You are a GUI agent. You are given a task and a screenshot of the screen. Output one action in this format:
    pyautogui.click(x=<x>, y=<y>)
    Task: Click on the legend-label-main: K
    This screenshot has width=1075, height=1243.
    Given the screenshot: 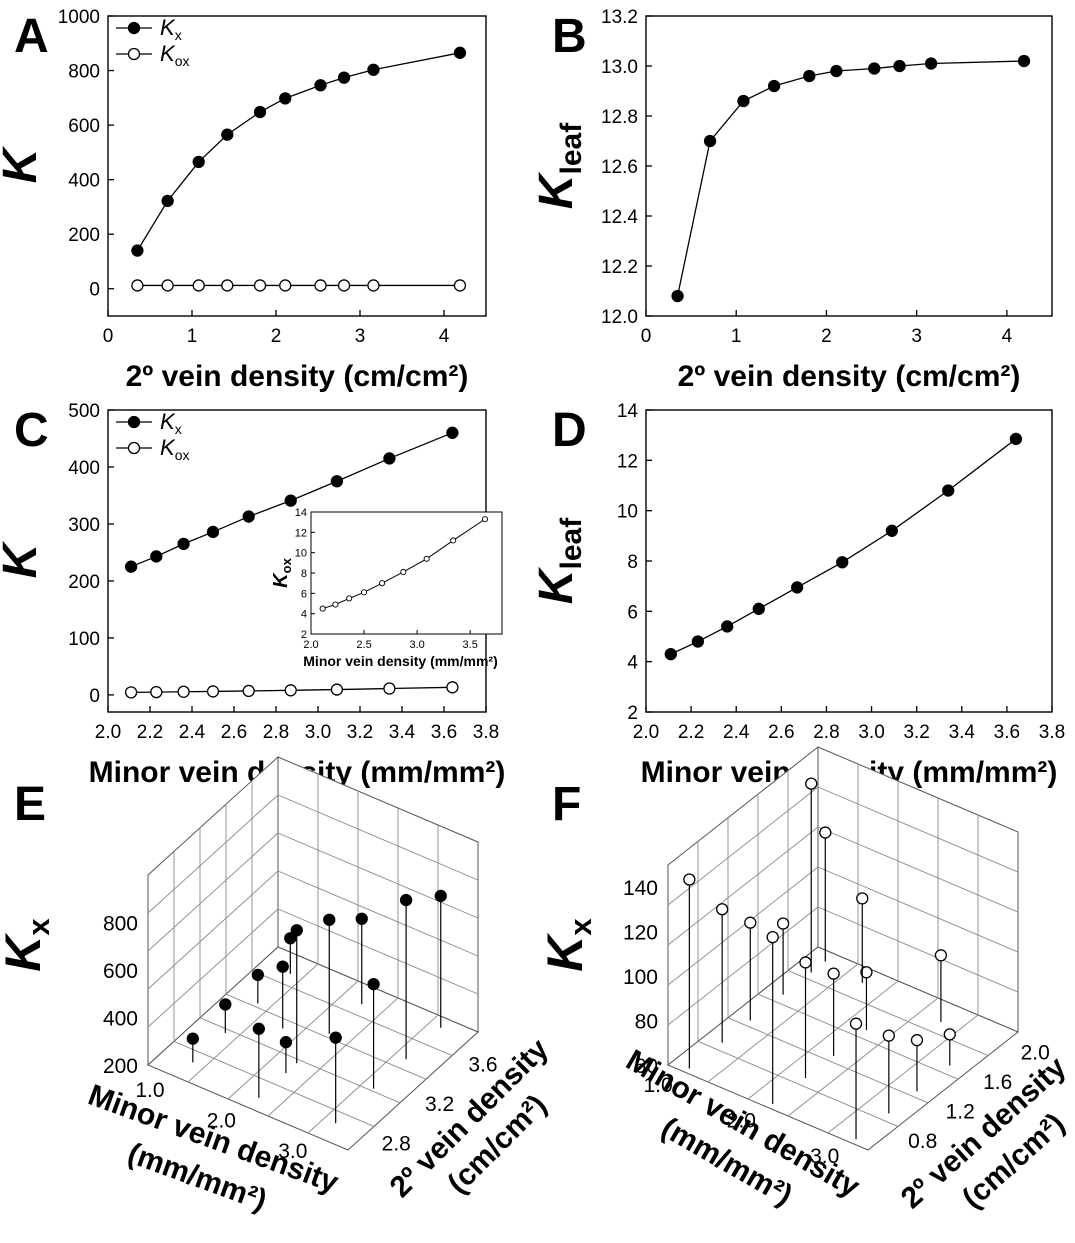 What is the action you would take?
    pyautogui.click(x=168, y=27)
    